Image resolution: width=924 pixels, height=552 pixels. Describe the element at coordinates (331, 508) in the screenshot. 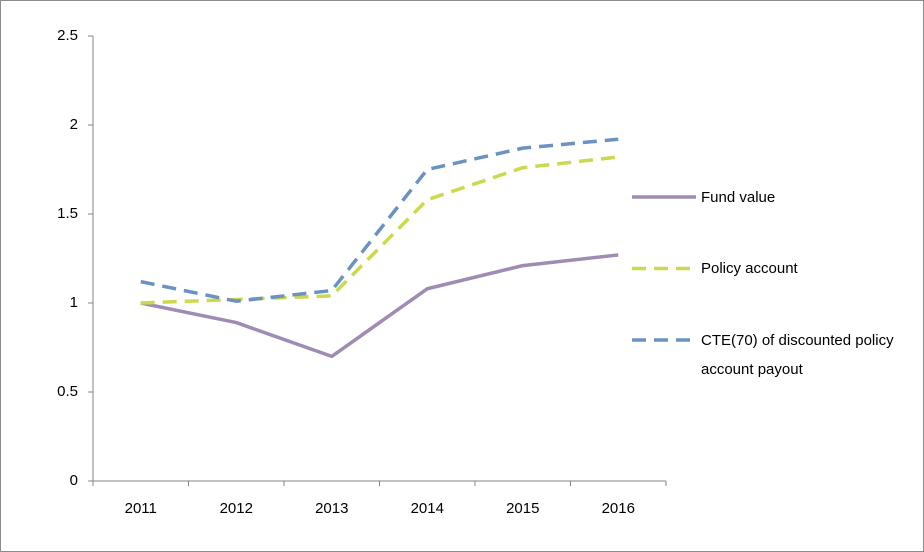

I see `x-tick-label: 2013` at that location.